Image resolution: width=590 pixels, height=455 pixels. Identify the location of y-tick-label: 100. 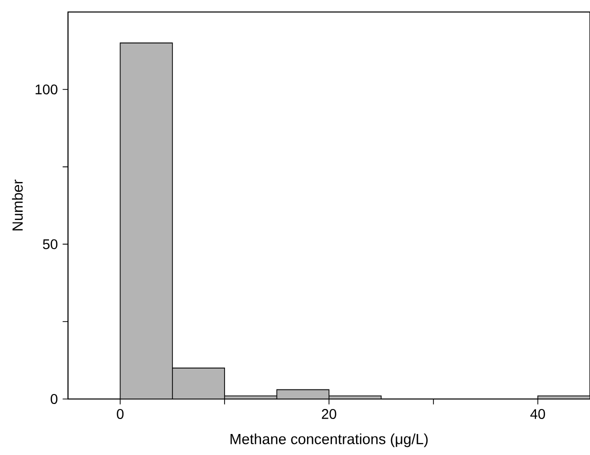
(47, 89).